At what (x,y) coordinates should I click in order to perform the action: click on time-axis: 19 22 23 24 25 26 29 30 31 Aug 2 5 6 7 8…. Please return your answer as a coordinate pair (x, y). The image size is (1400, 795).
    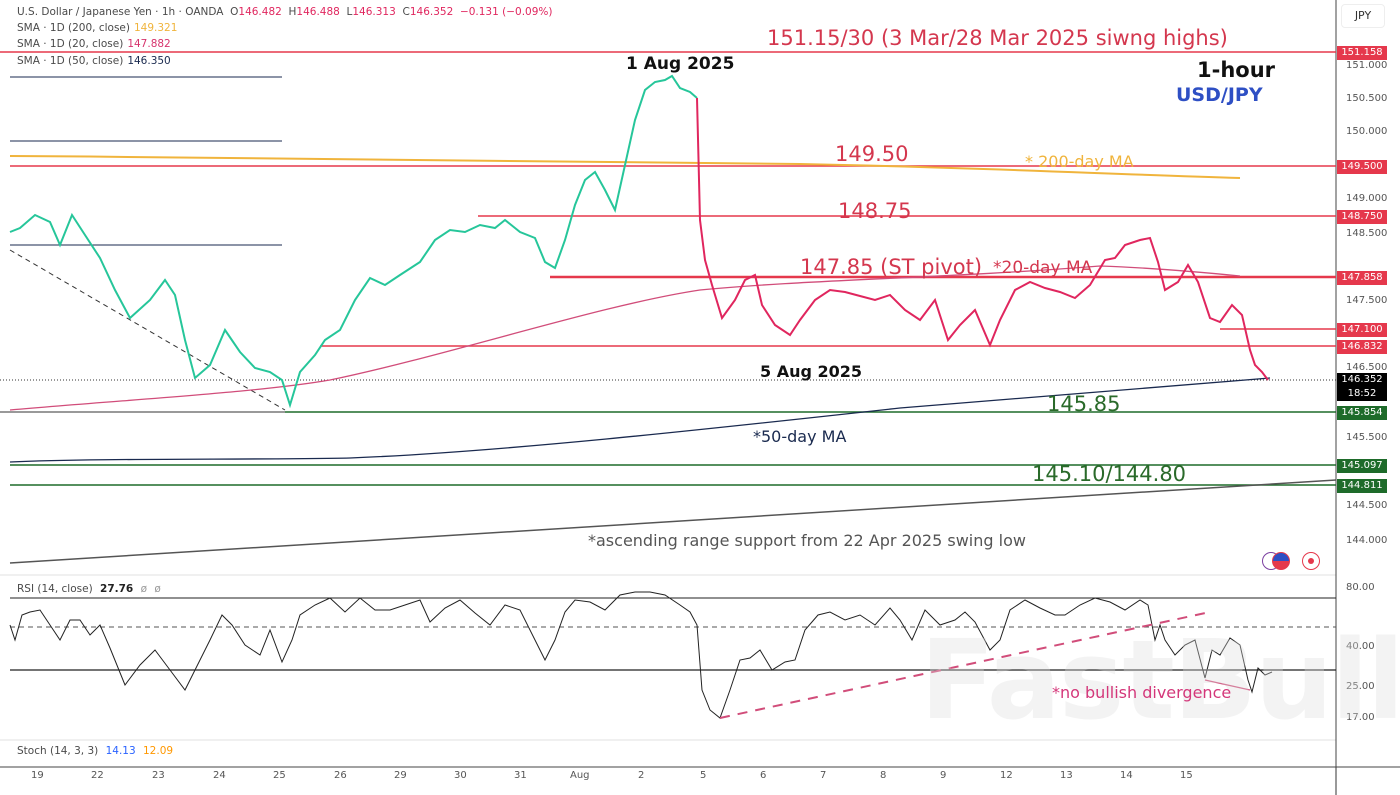
    Looking at the image, I should click on (668, 780).